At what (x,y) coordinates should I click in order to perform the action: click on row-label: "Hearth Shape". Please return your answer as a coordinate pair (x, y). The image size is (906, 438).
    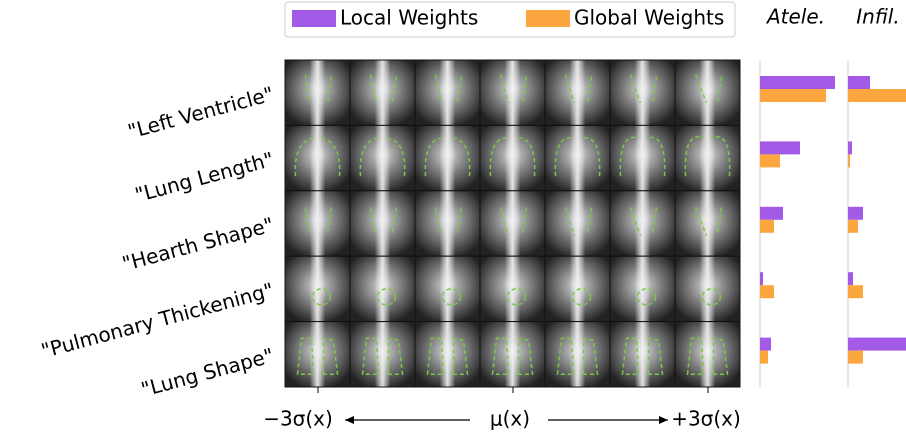
    Looking at the image, I should click on (198, 243).